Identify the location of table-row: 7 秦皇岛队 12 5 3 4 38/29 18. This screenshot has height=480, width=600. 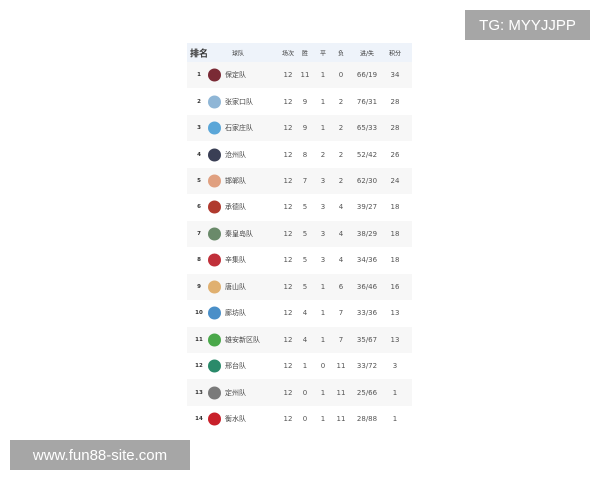
(299, 234).